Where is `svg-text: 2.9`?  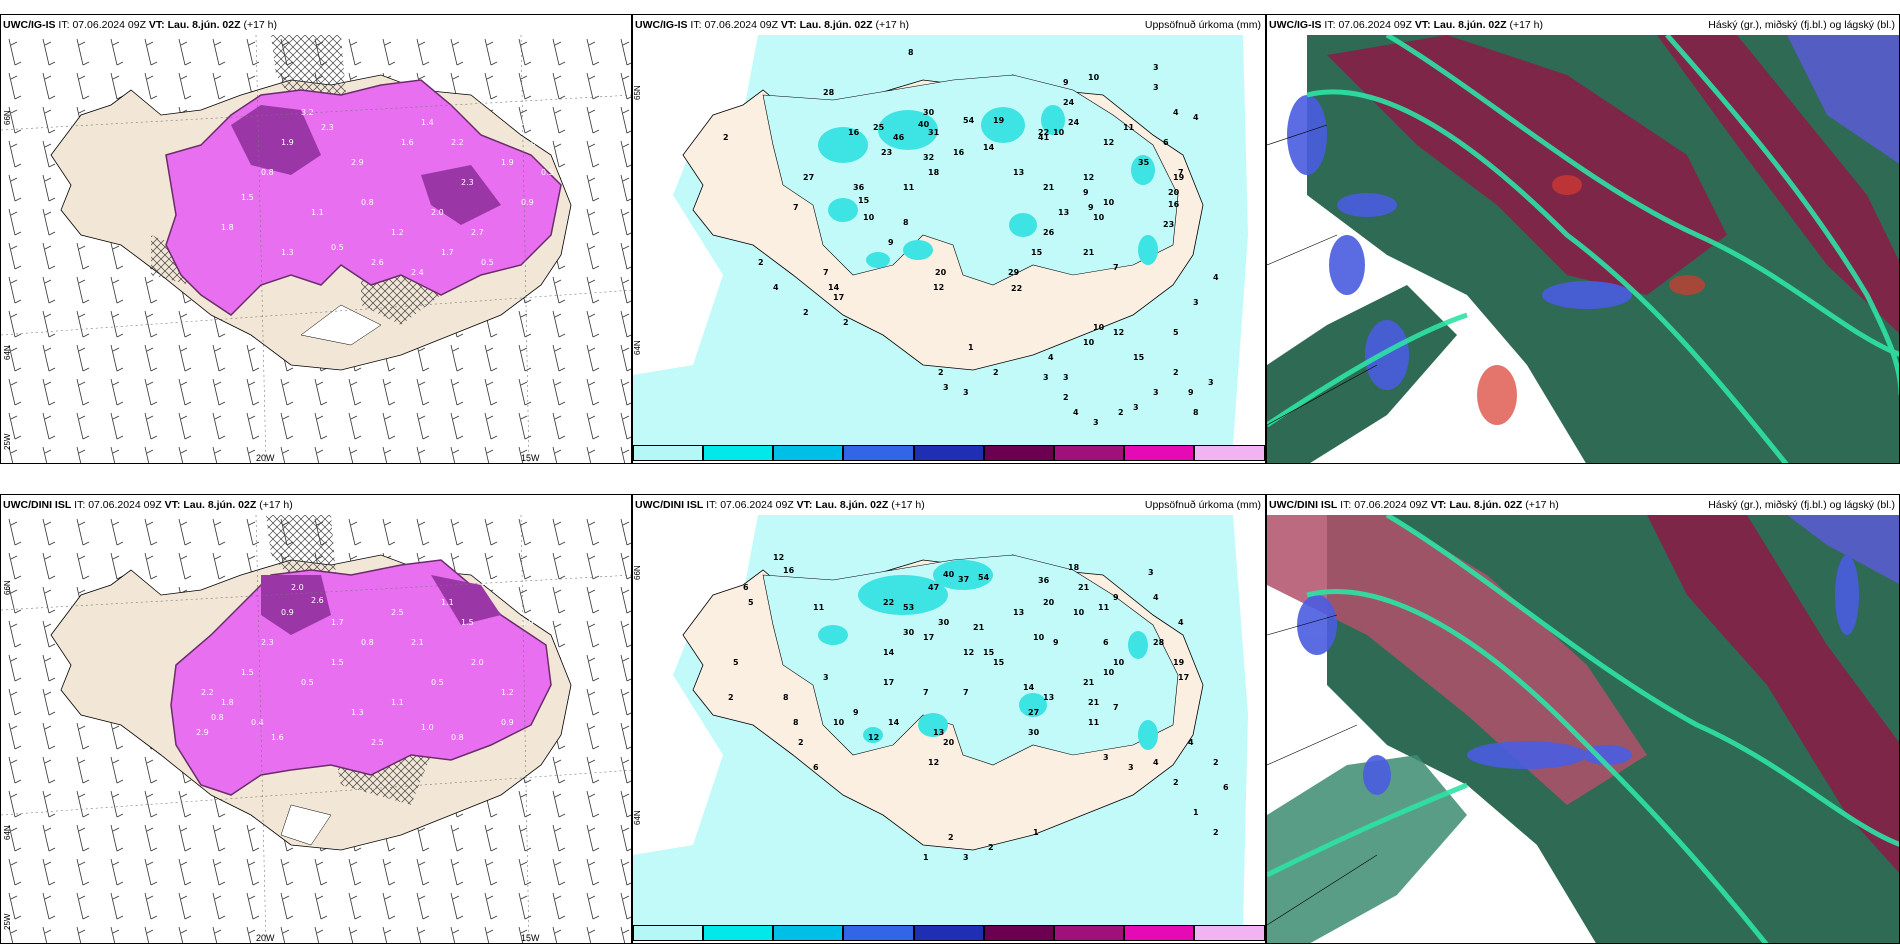 svg-text: 2.9 is located at coordinates (202, 732).